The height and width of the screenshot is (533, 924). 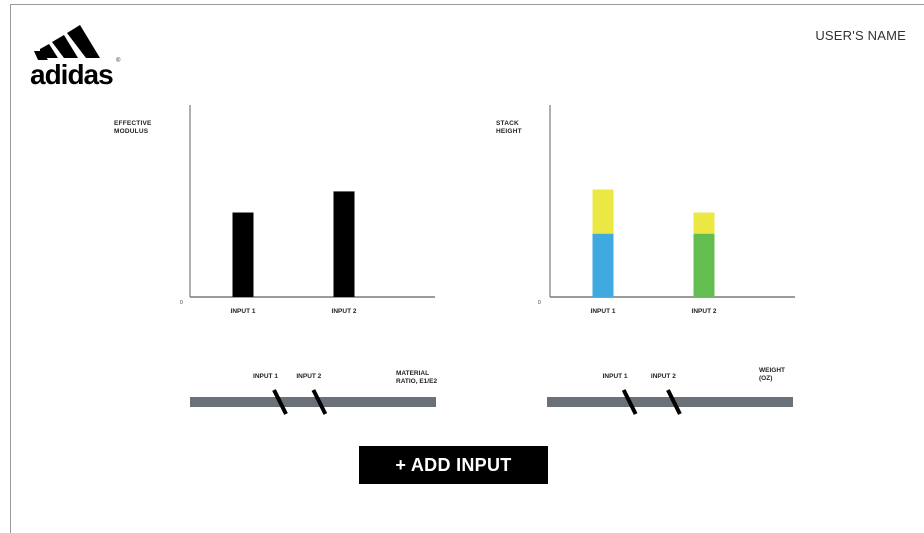 I want to click on registered-mark: ®, so click(x=118, y=61).